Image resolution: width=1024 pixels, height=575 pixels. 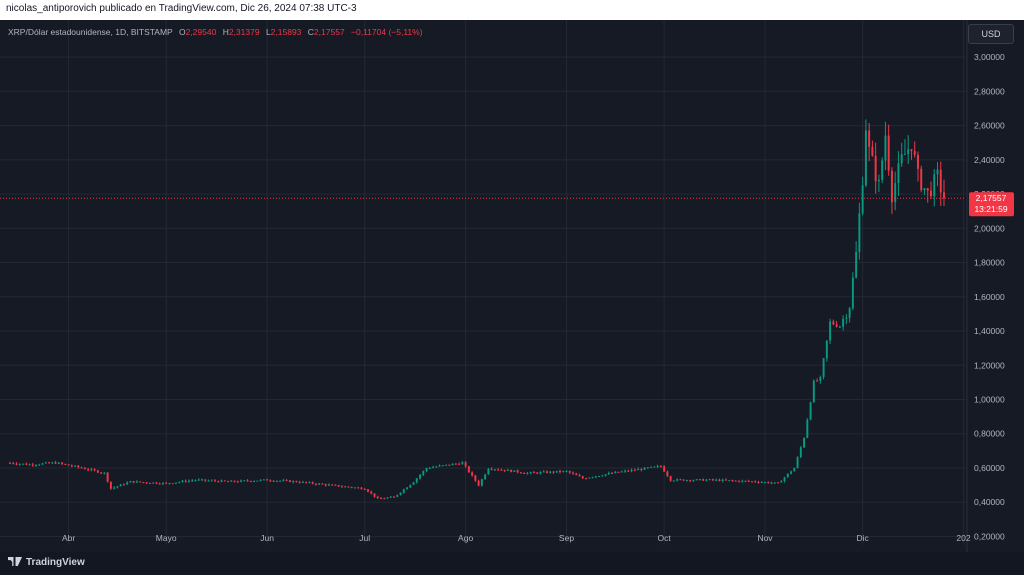 What do you see at coordinates (364, 538) in the screenshot?
I see `time-tick-label: Jul` at bounding box center [364, 538].